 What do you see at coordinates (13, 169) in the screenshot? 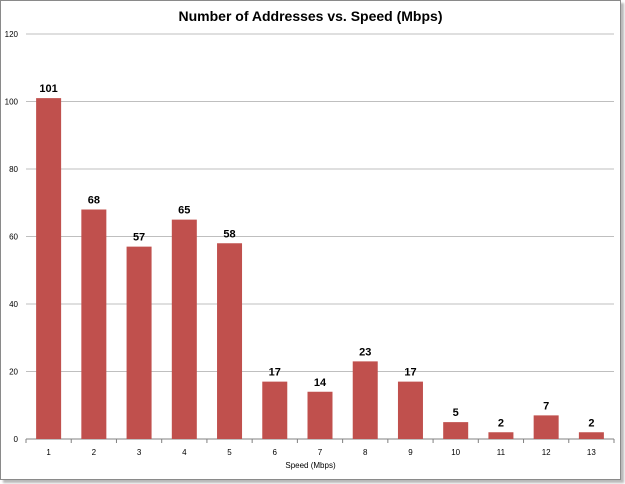
I see `y-tick-label: 80` at bounding box center [13, 169].